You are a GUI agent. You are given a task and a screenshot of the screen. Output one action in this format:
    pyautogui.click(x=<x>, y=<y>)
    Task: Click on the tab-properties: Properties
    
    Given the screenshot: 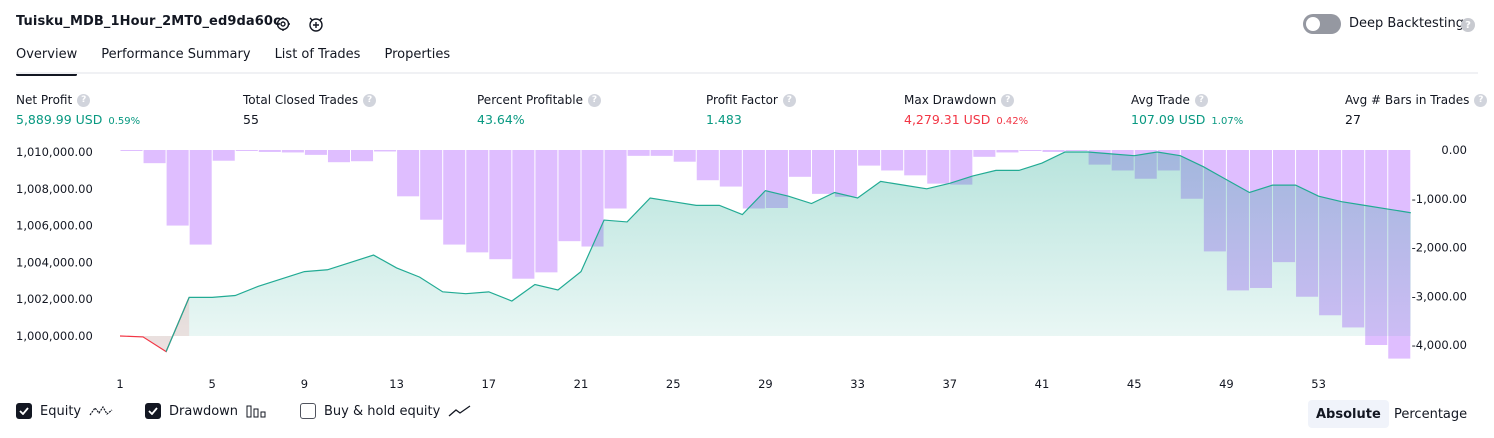 What is the action you would take?
    pyautogui.click(x=417, y=54)
    